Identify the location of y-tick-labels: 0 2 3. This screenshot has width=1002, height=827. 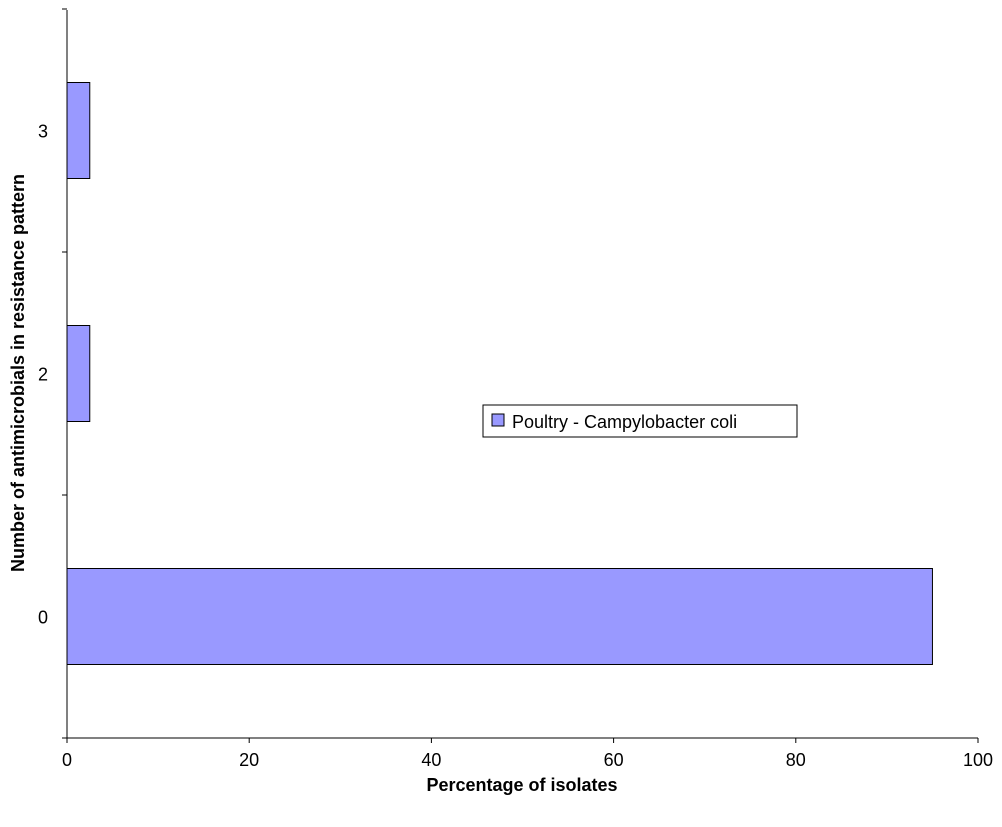
(43, 375).